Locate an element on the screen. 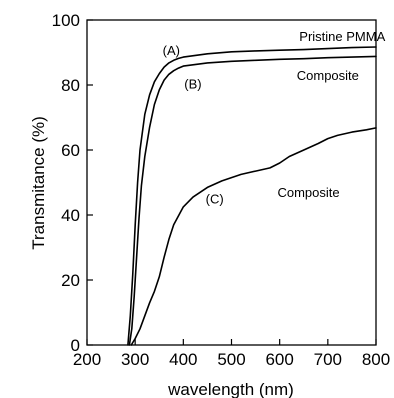 Image resolution: width=394 pixels, height=398 pixels. y-tick-label: 100 is located at coordinates (66, 20).